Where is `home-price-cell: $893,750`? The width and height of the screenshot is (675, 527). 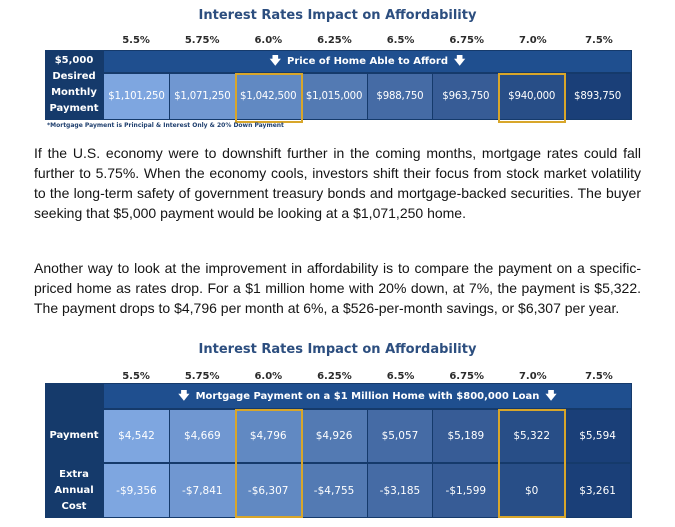 home-price-cell: $893,750 is located at coordinates (597, 96).